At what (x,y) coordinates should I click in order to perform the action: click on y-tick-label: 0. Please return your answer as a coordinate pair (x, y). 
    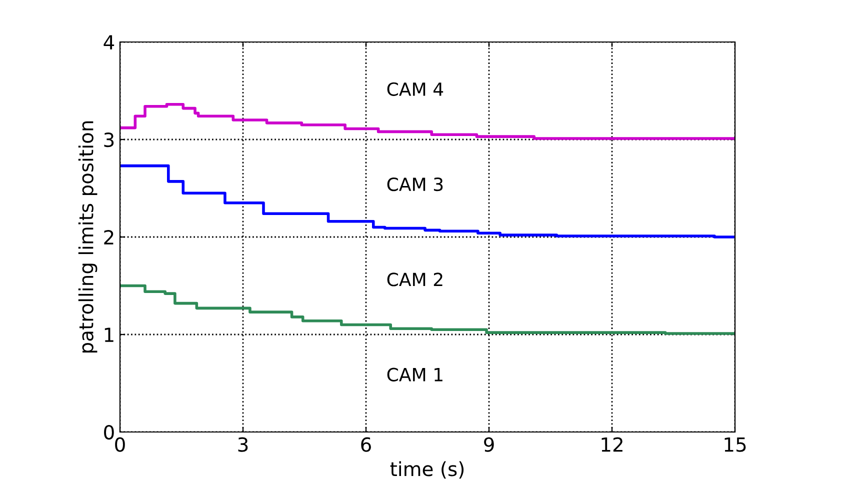
    Looking at the image, I should click on (109, 432).